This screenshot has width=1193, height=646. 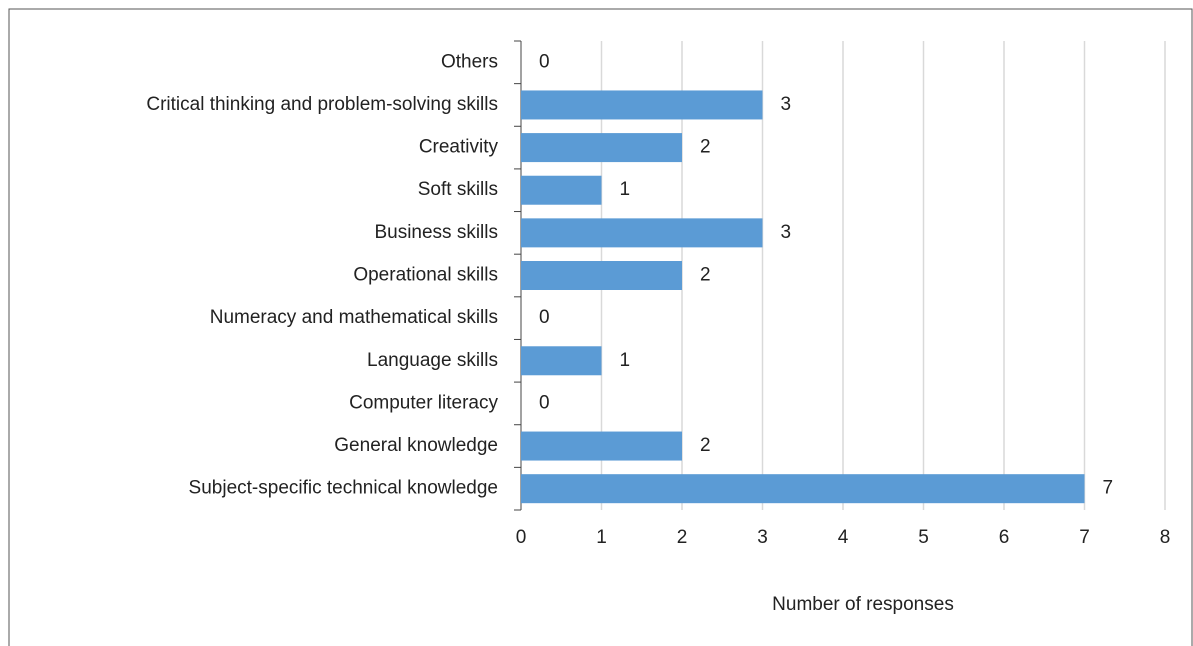 I want to click on value-label: 7, so click(x=1108, y=488).